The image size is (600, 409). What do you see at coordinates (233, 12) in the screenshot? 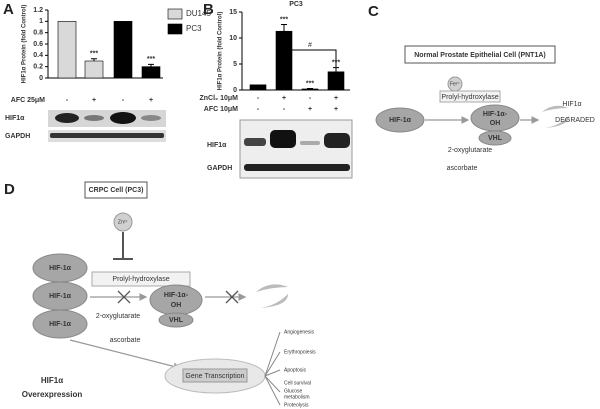
I see `y-tick-label: 15` at bounding box center [233, 12].